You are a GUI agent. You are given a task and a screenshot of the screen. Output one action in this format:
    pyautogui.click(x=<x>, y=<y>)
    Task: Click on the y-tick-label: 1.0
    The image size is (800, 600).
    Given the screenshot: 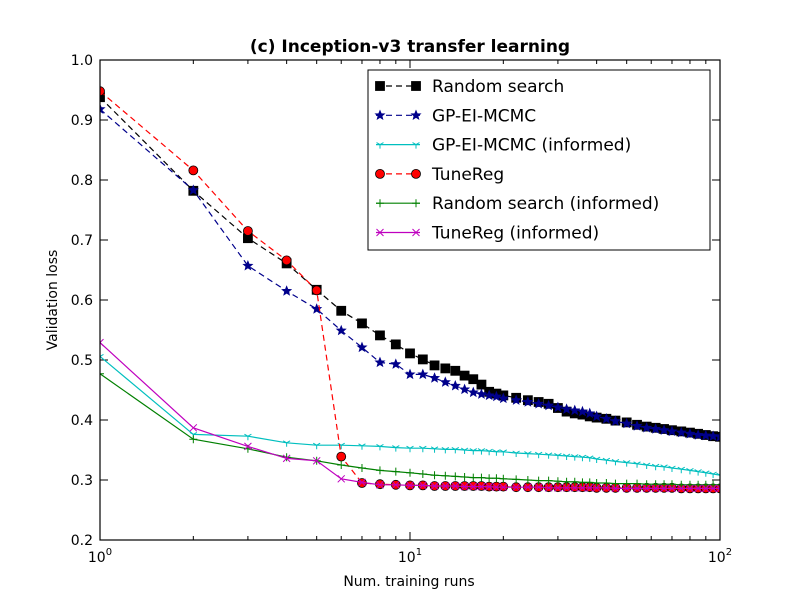 What is the action you would take?
    pyautogui.click(x=82, y=61)
    